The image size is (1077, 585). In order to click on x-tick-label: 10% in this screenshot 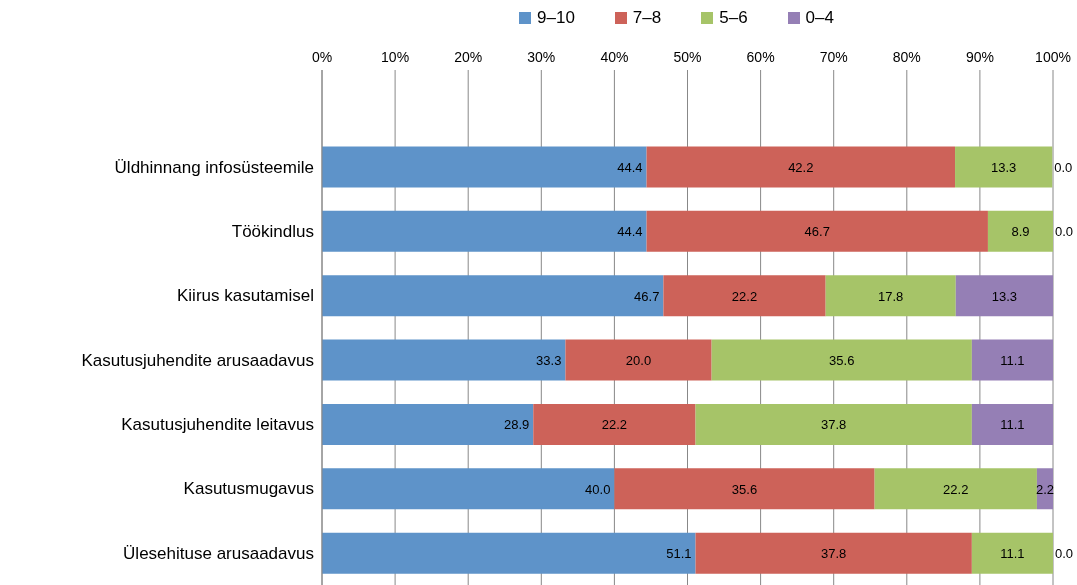, I will do `click(395, 57)`.